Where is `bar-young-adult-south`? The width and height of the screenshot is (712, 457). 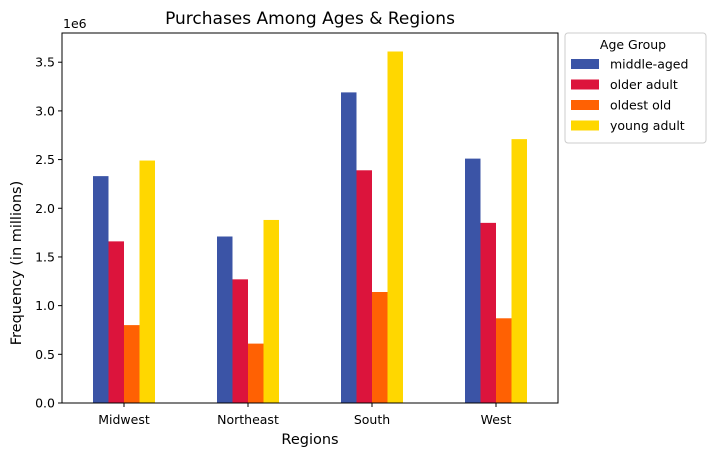
bar-young-adult-south is located at coordinates (395, 227).